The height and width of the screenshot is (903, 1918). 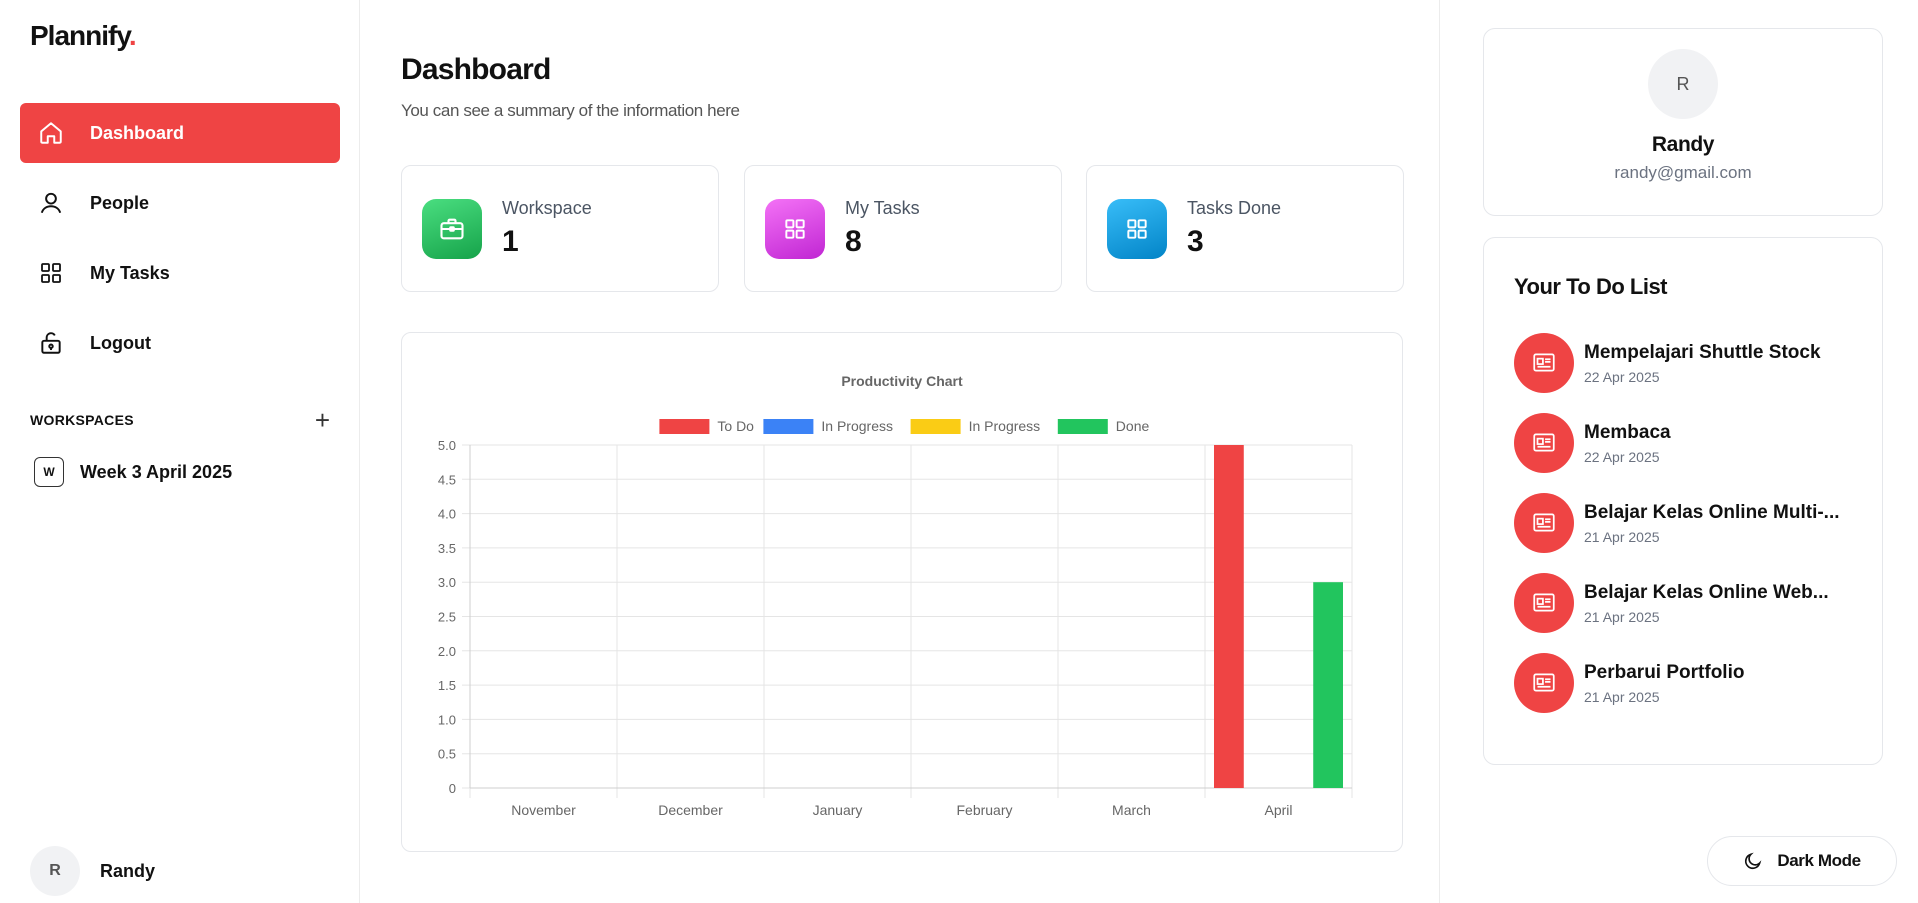 I want to click on sidebar-item-logout: Logout, so click(x=180, y=343).